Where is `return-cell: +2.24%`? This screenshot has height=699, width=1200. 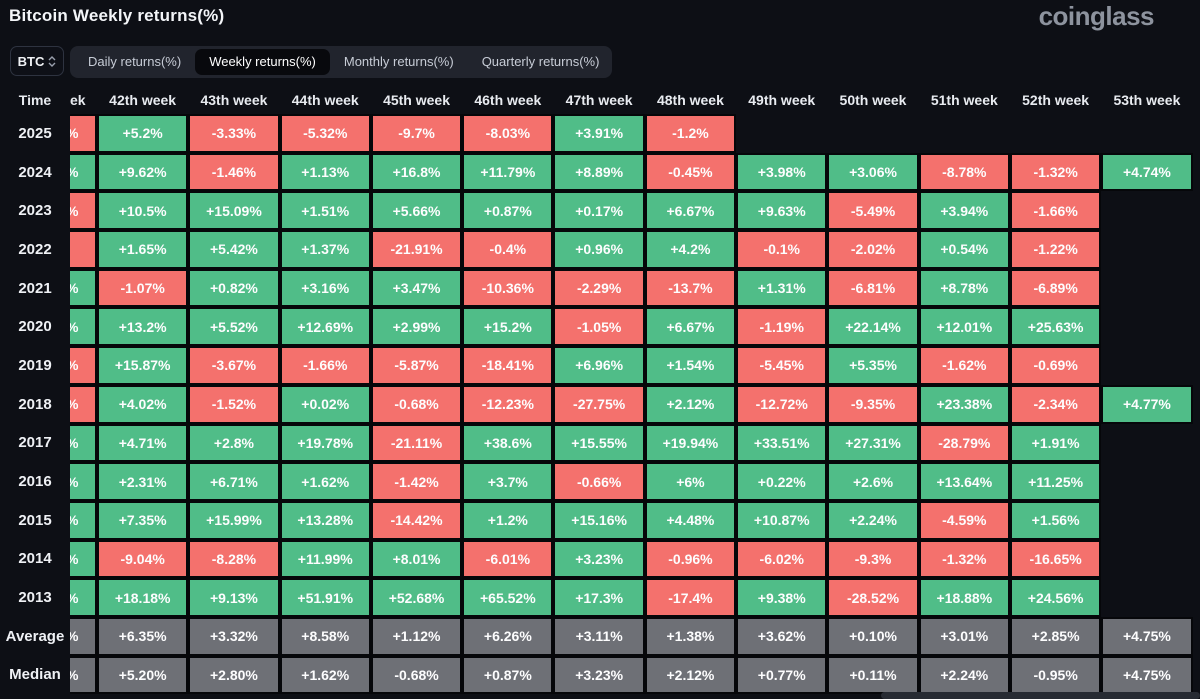 return-cell: +2.24% is located at coordinates (964, 675).